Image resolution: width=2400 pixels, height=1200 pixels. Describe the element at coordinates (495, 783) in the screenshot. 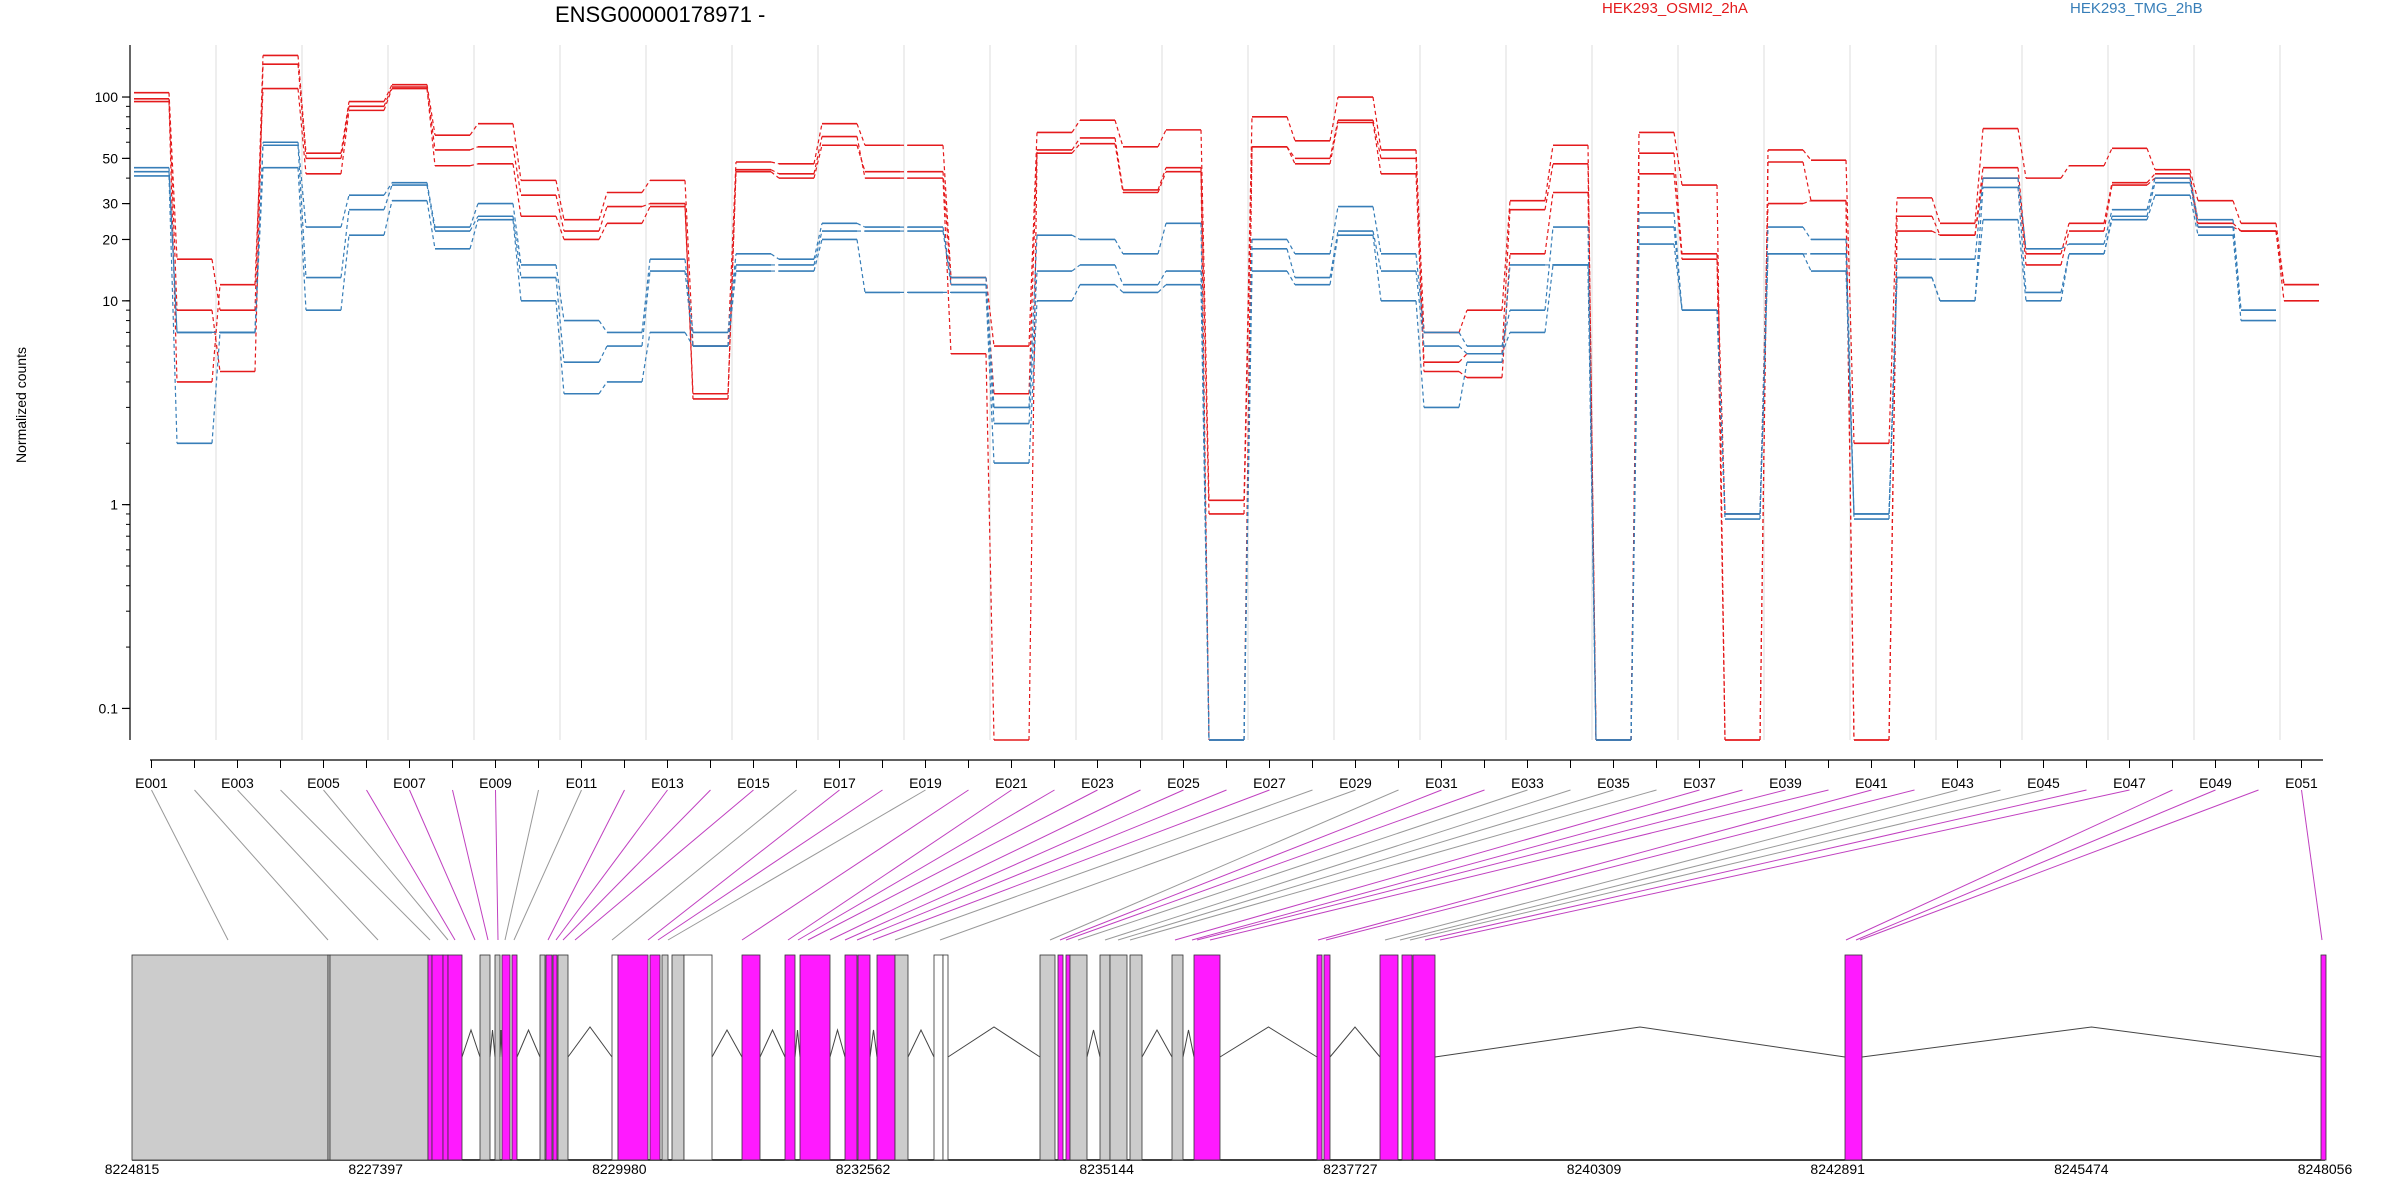

I see `x-tick-label: E009` at that location.